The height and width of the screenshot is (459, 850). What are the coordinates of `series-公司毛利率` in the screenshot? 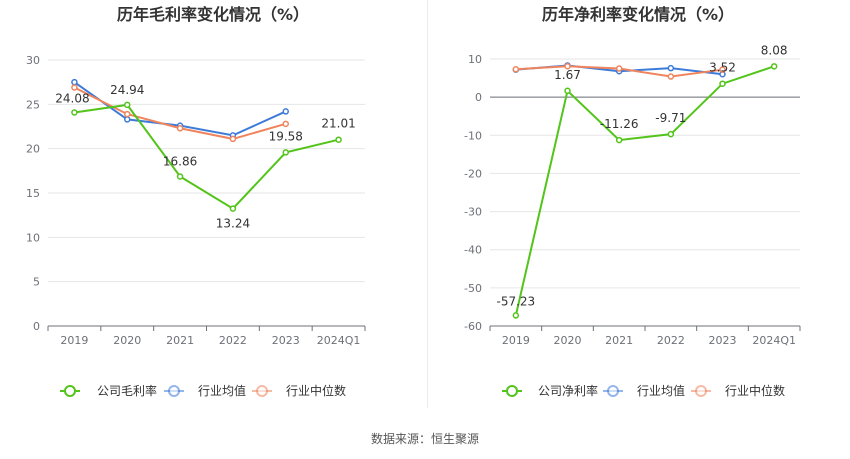 It's located at (206, 156).